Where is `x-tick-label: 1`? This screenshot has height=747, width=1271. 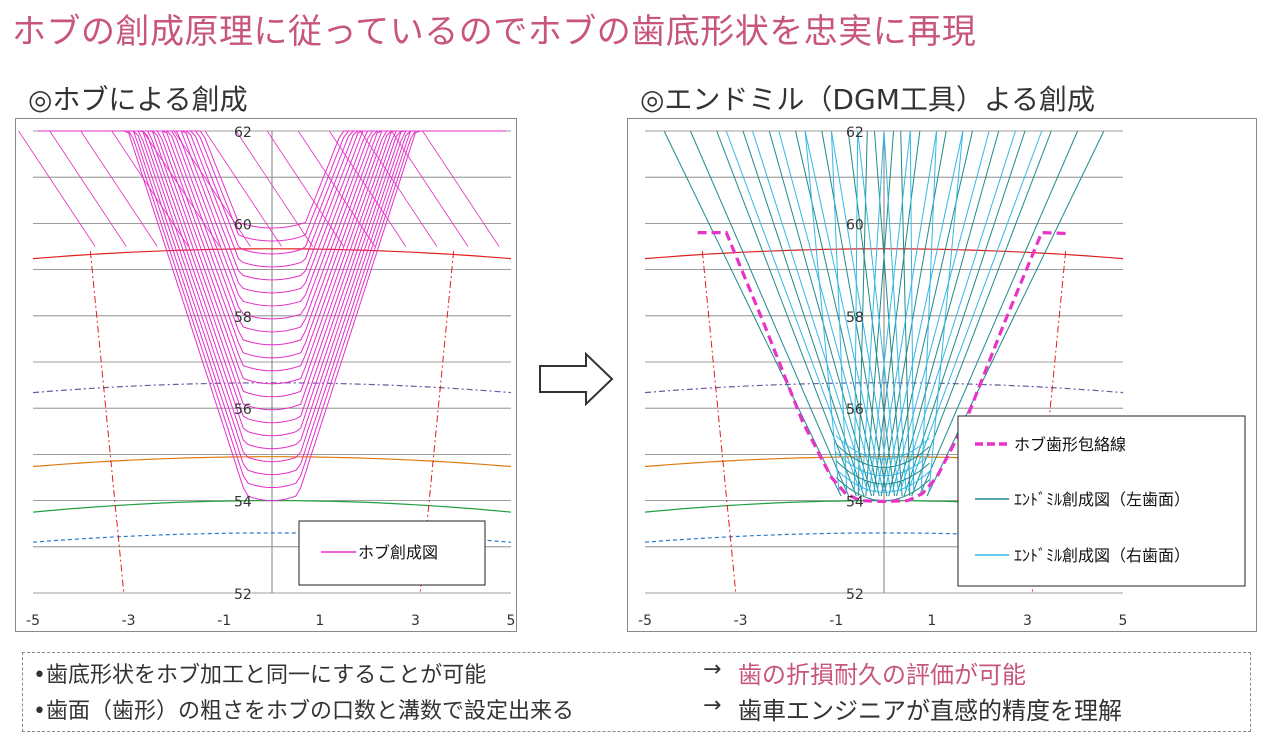
x-tick-label: 1 is located at coordinates (319, 621).